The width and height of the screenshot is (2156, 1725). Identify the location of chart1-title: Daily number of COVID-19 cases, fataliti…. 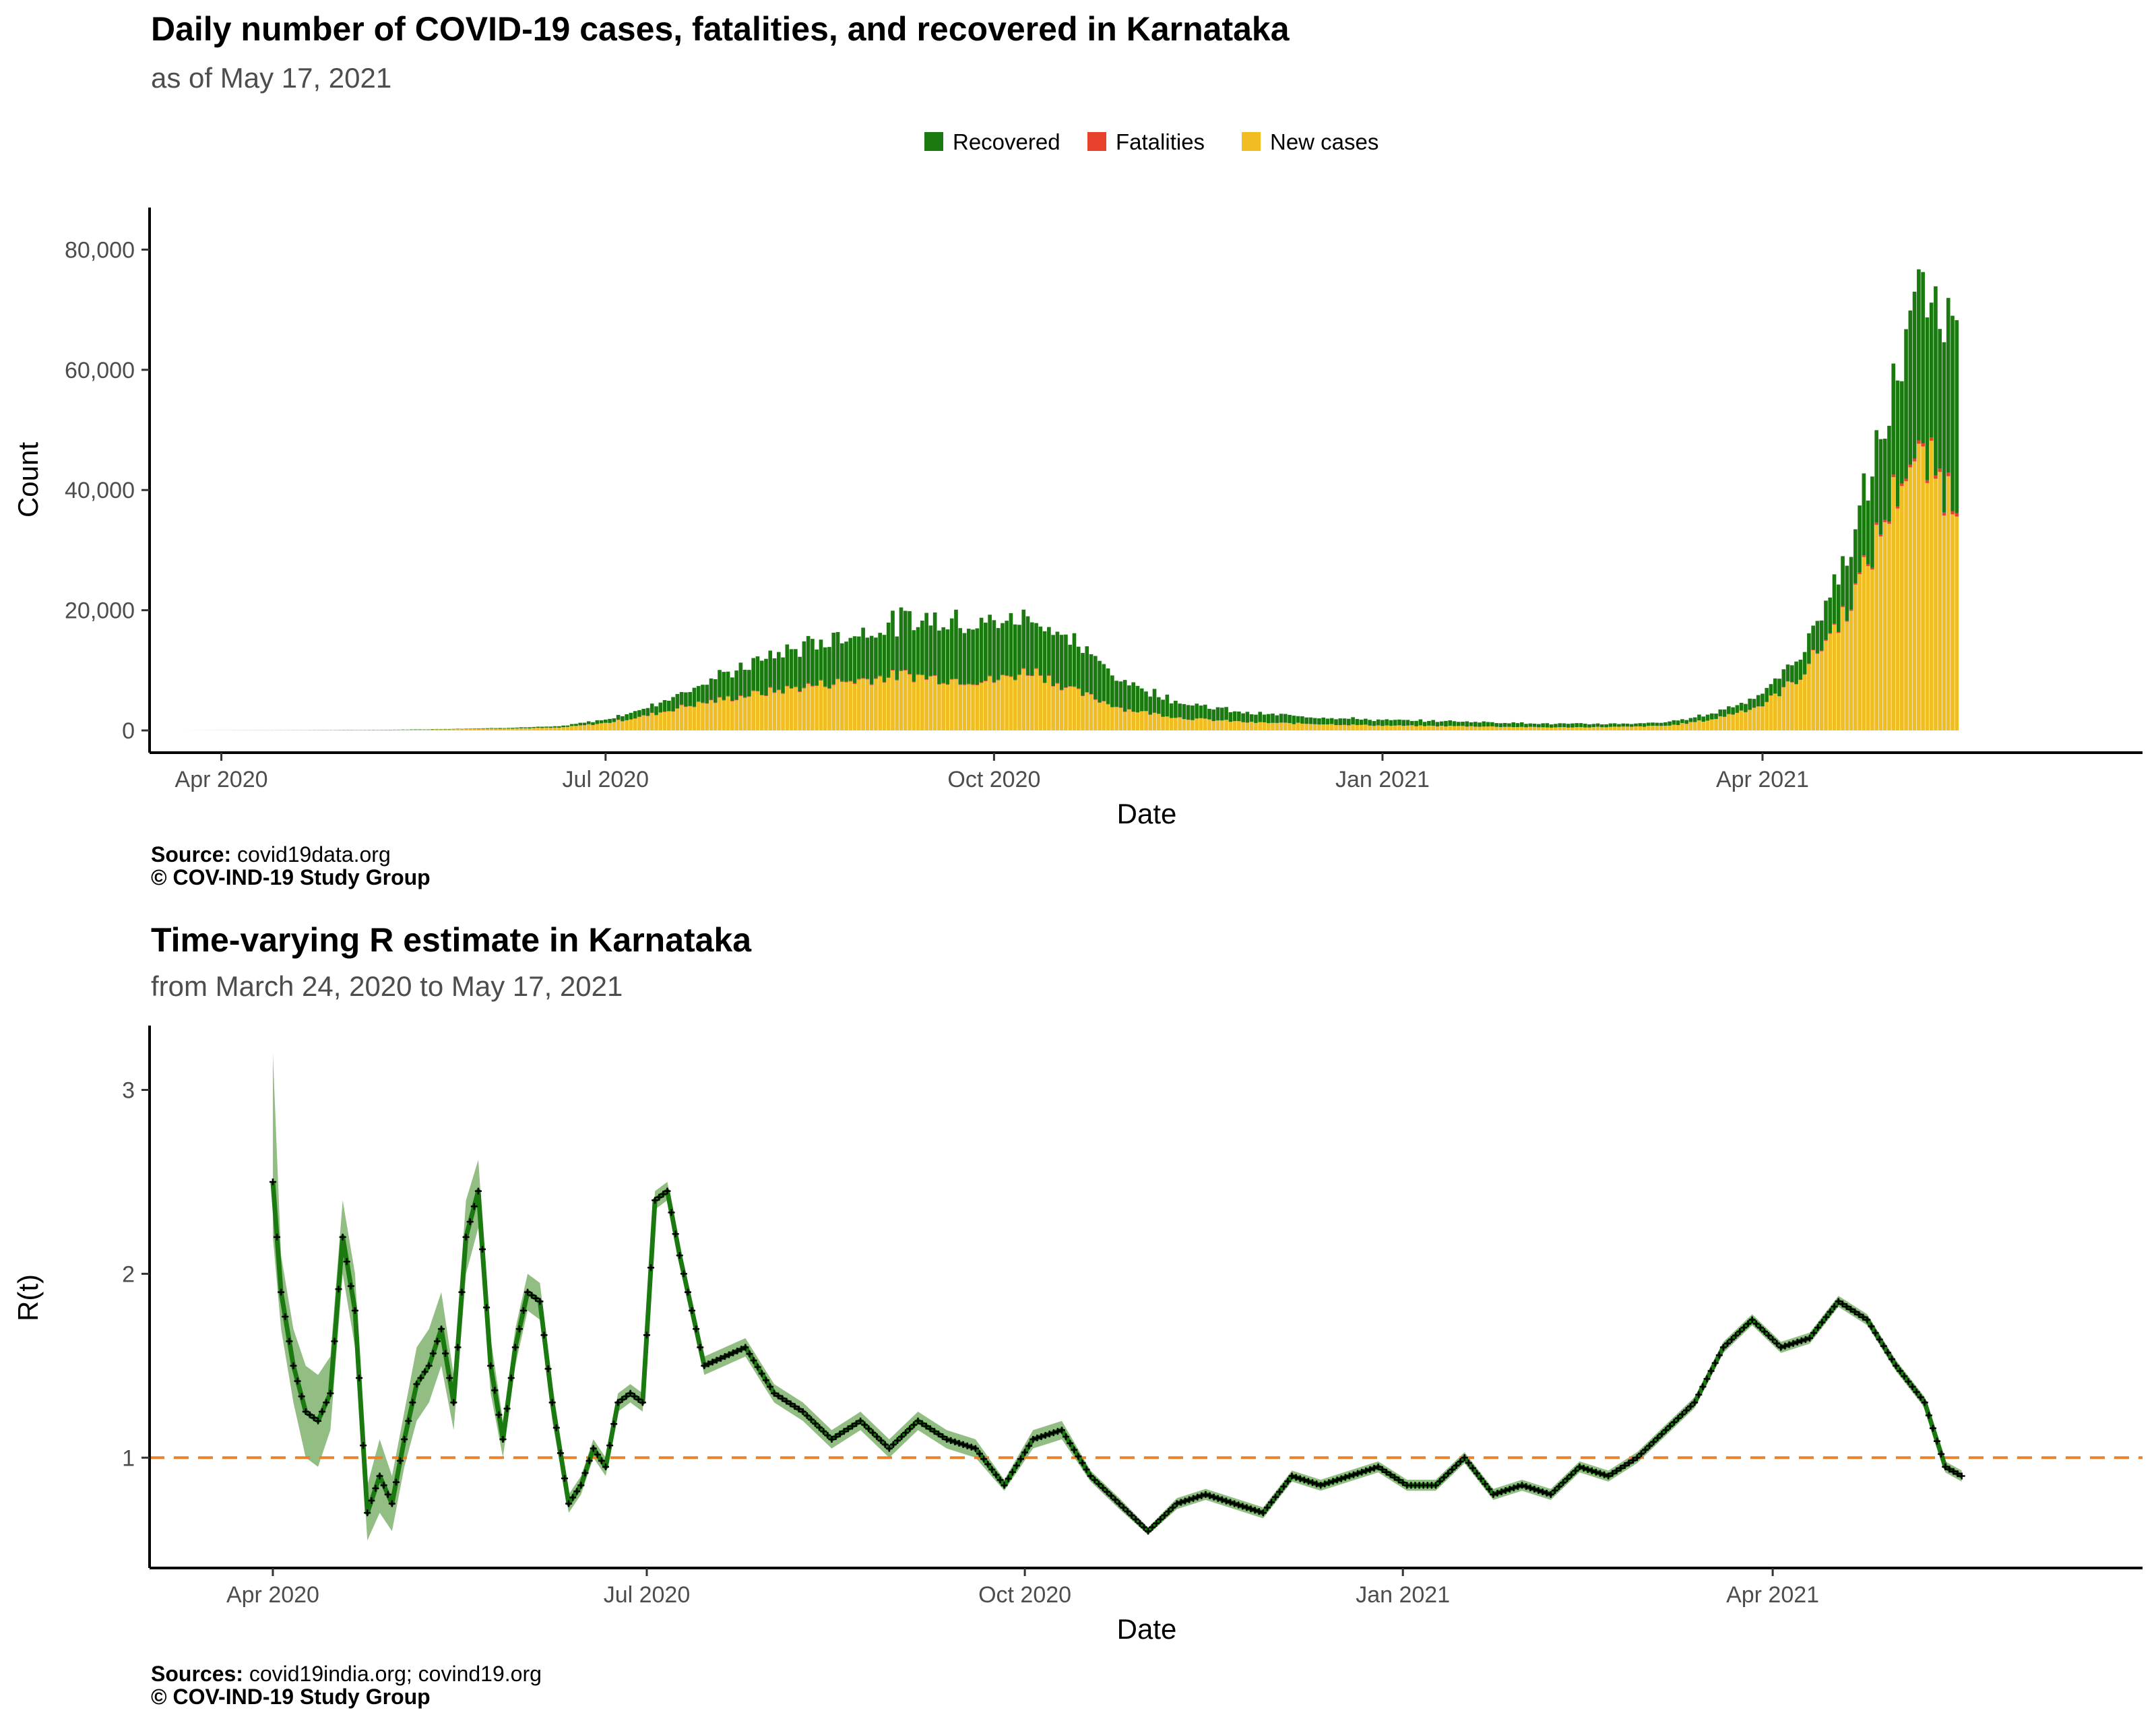
(720, 29).